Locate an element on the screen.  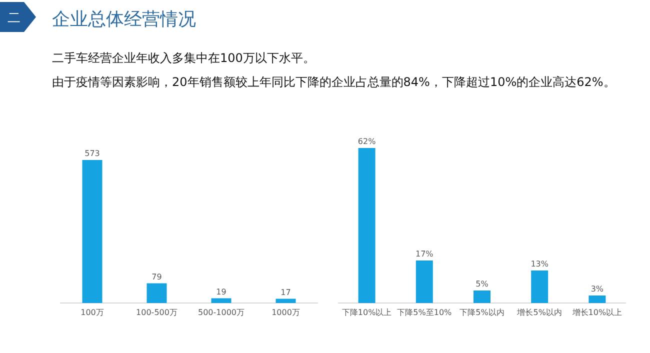
data-label: 573 is located at coordinates (92, 153).